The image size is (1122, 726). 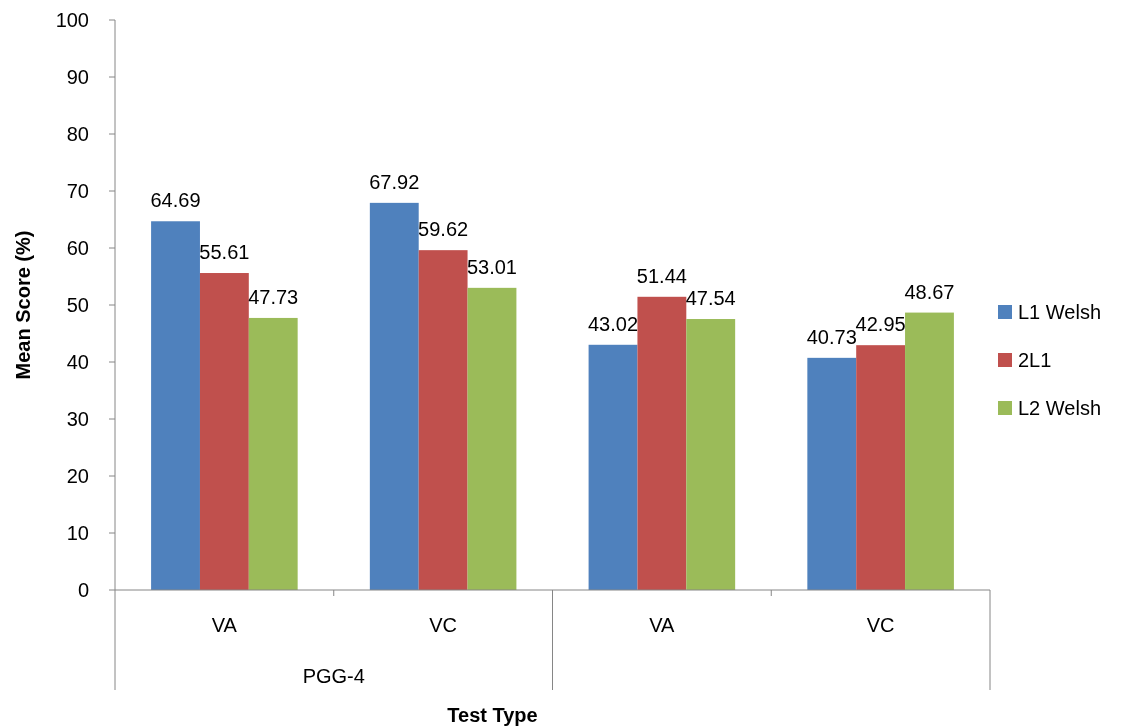 What do you see at coordinates (394, 181) in the screenshot?
I see `data-label: 67.92` at bounding box center [394, 181].